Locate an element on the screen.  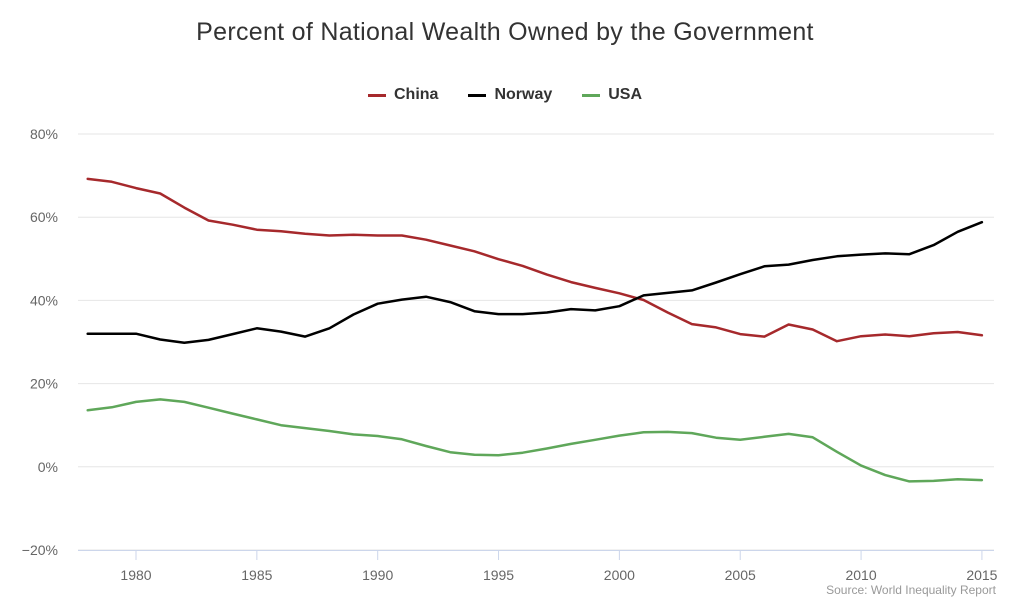
y-tick-label: 80% is located at coordinates (44, 134).